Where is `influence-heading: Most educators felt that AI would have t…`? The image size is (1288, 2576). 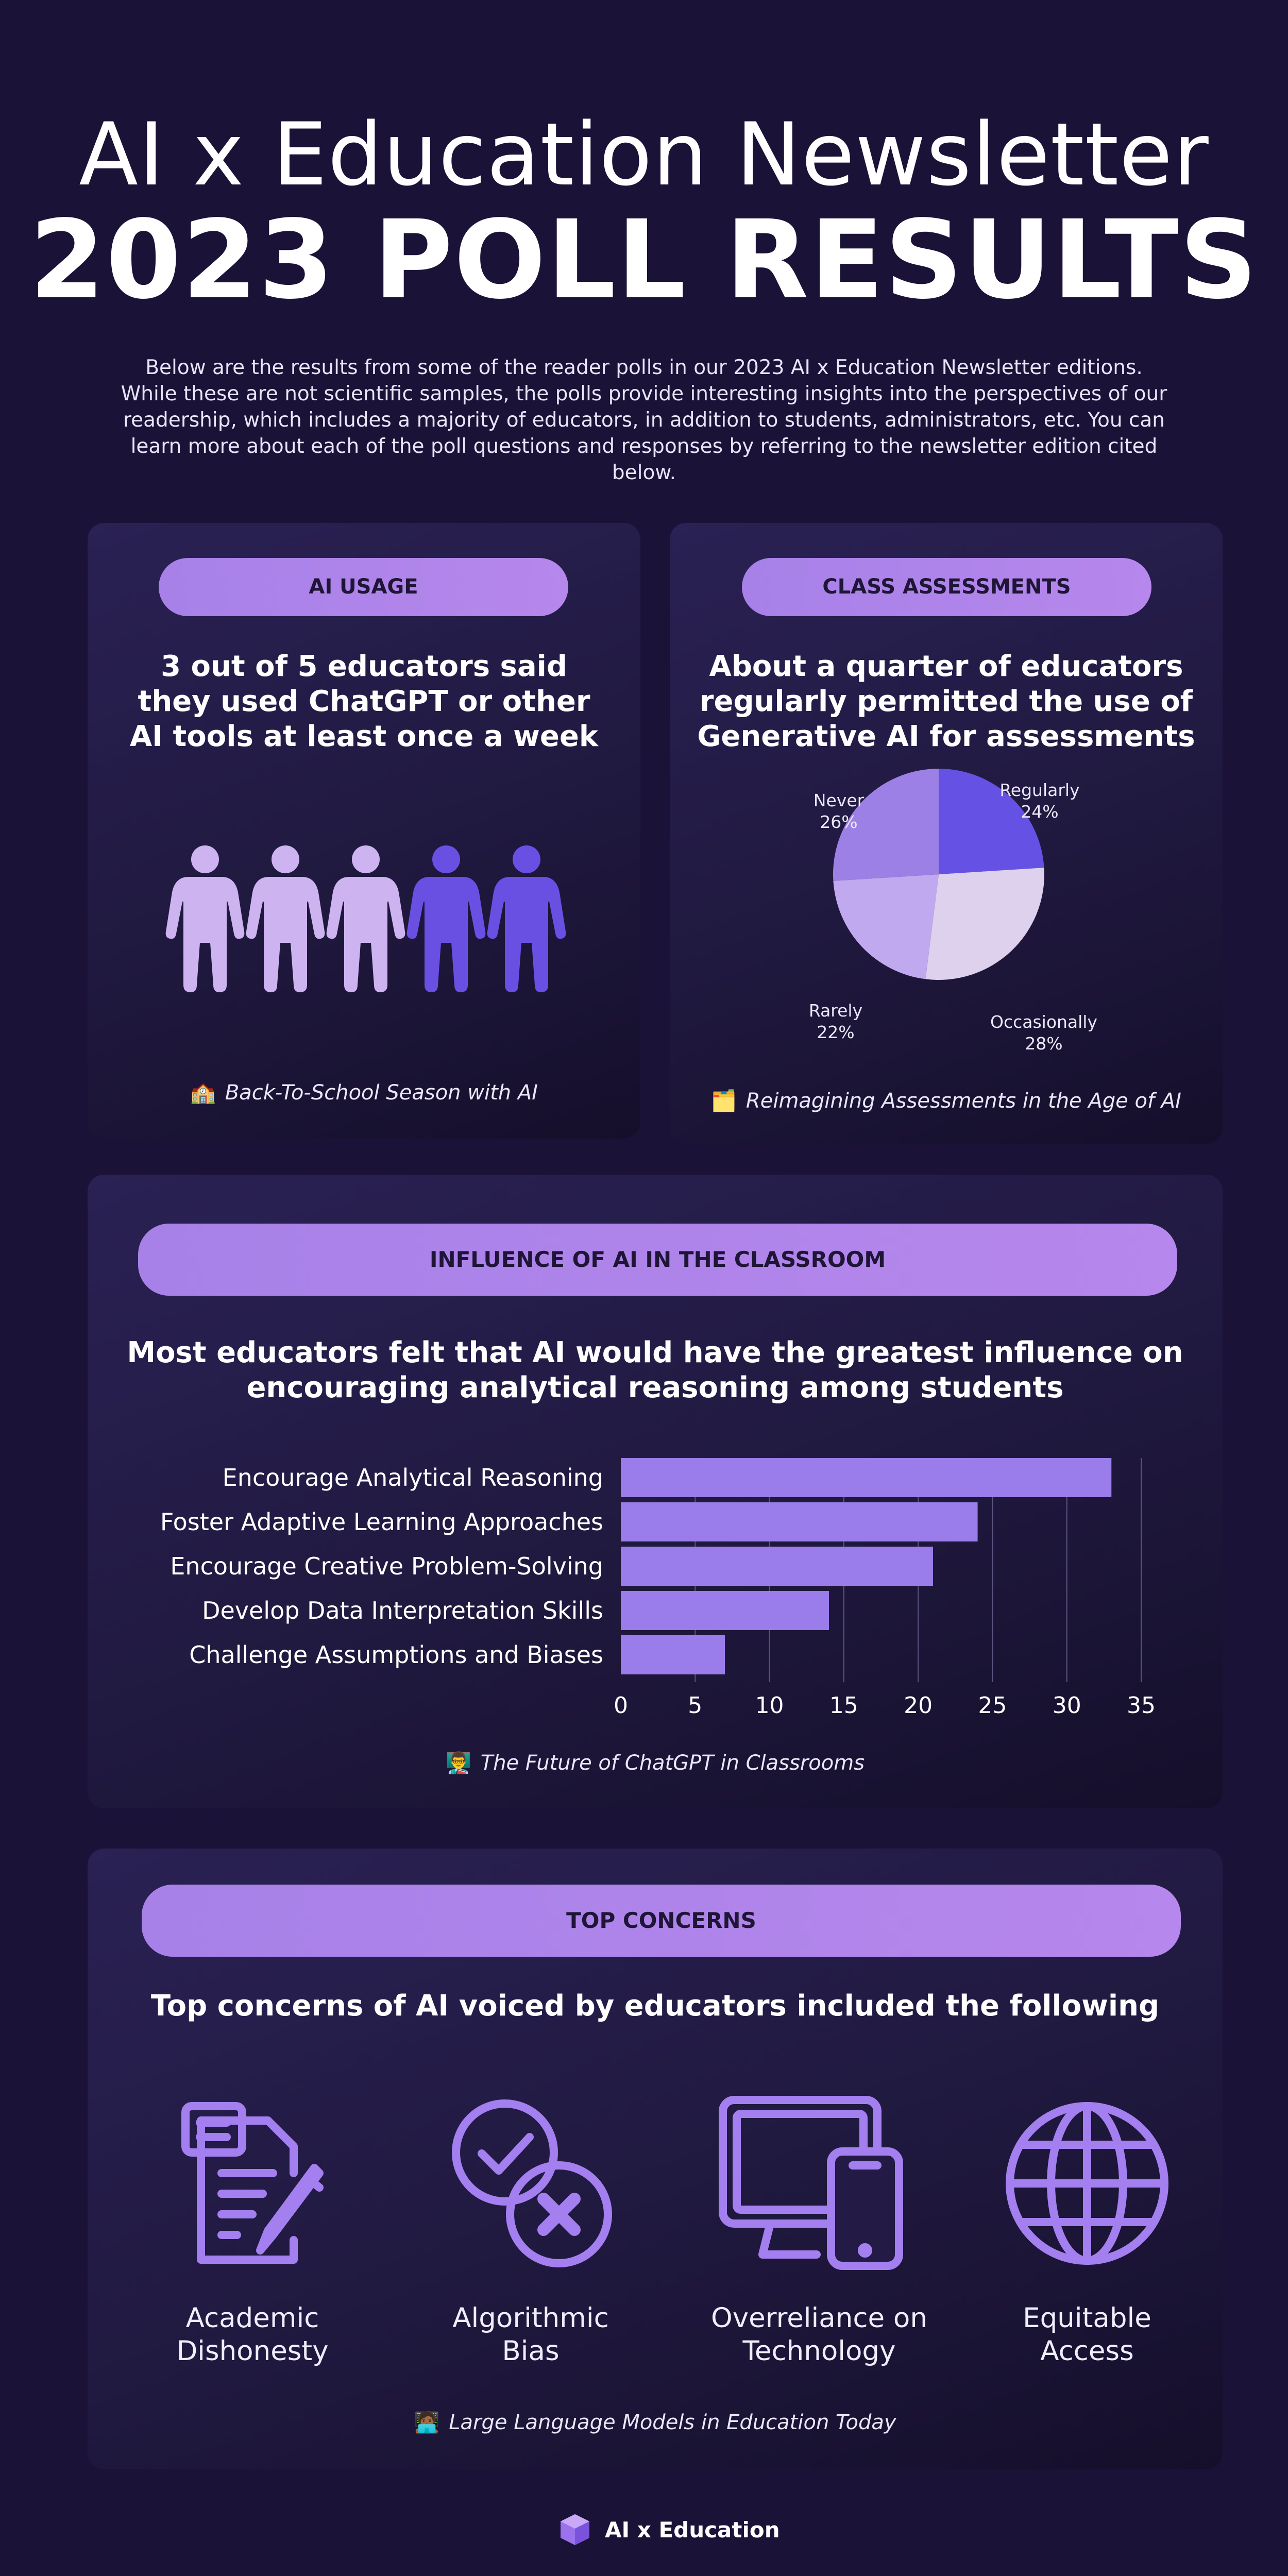 influence-heading: Most educators felt that AI would have t… is located at coordinates (655, 1370).